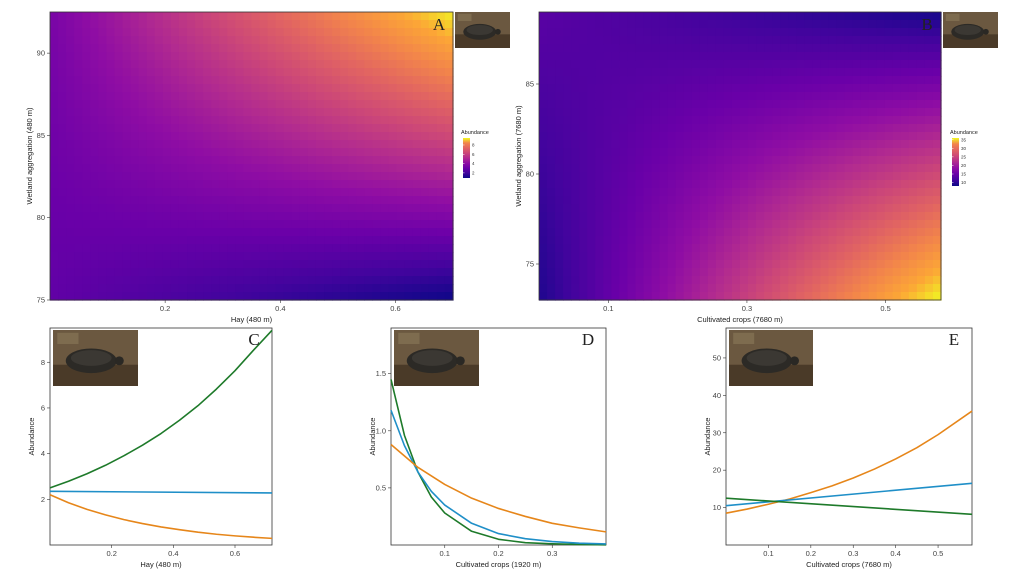  I want to click on legend-tick-label: 8, so click(473, 145).